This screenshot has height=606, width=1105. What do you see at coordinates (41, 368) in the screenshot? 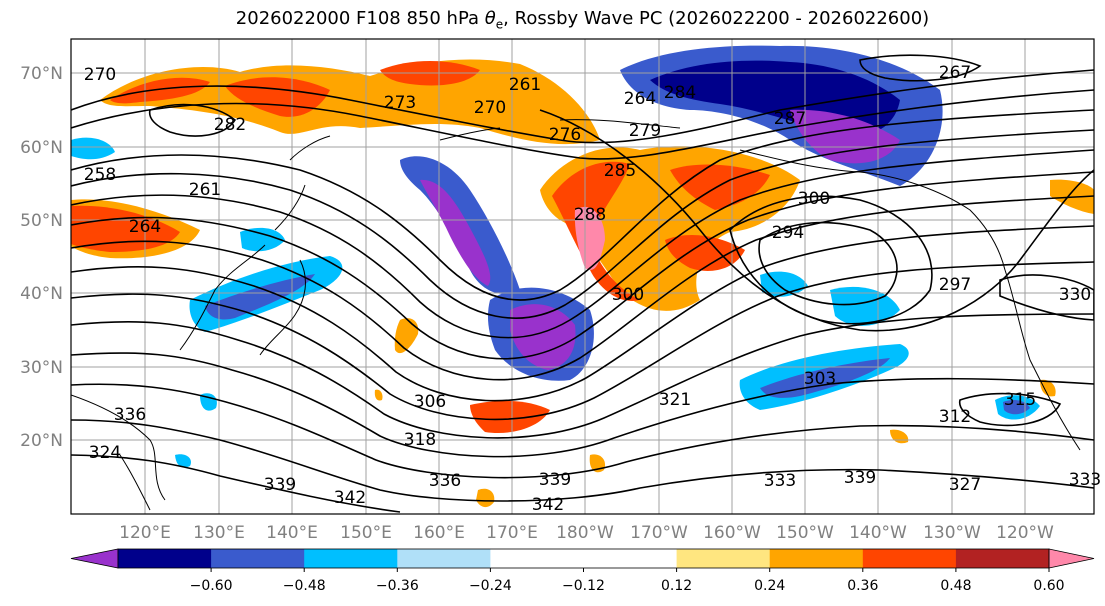
I see `latitude-label: 30°N` at bounding box center [41, 368].